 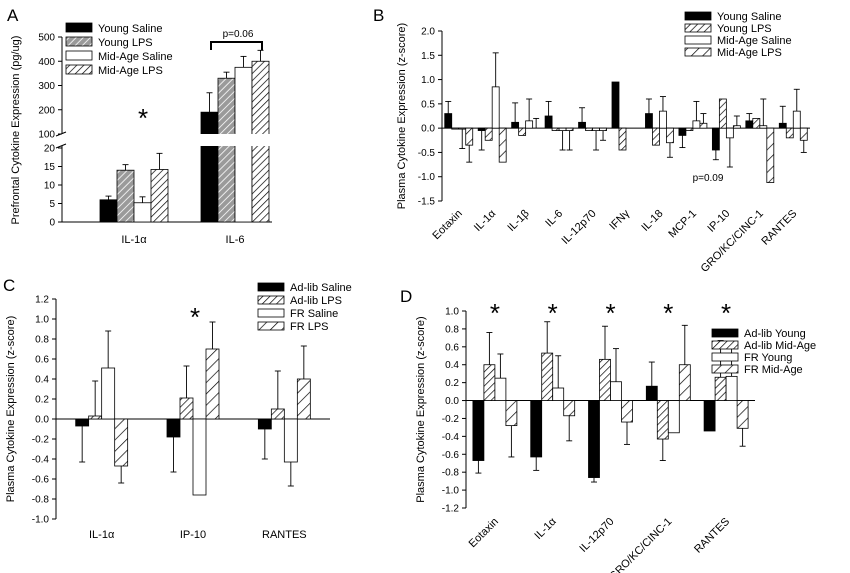 I want to click on y-tick-label: 0.6, so click(x=452, y=347).